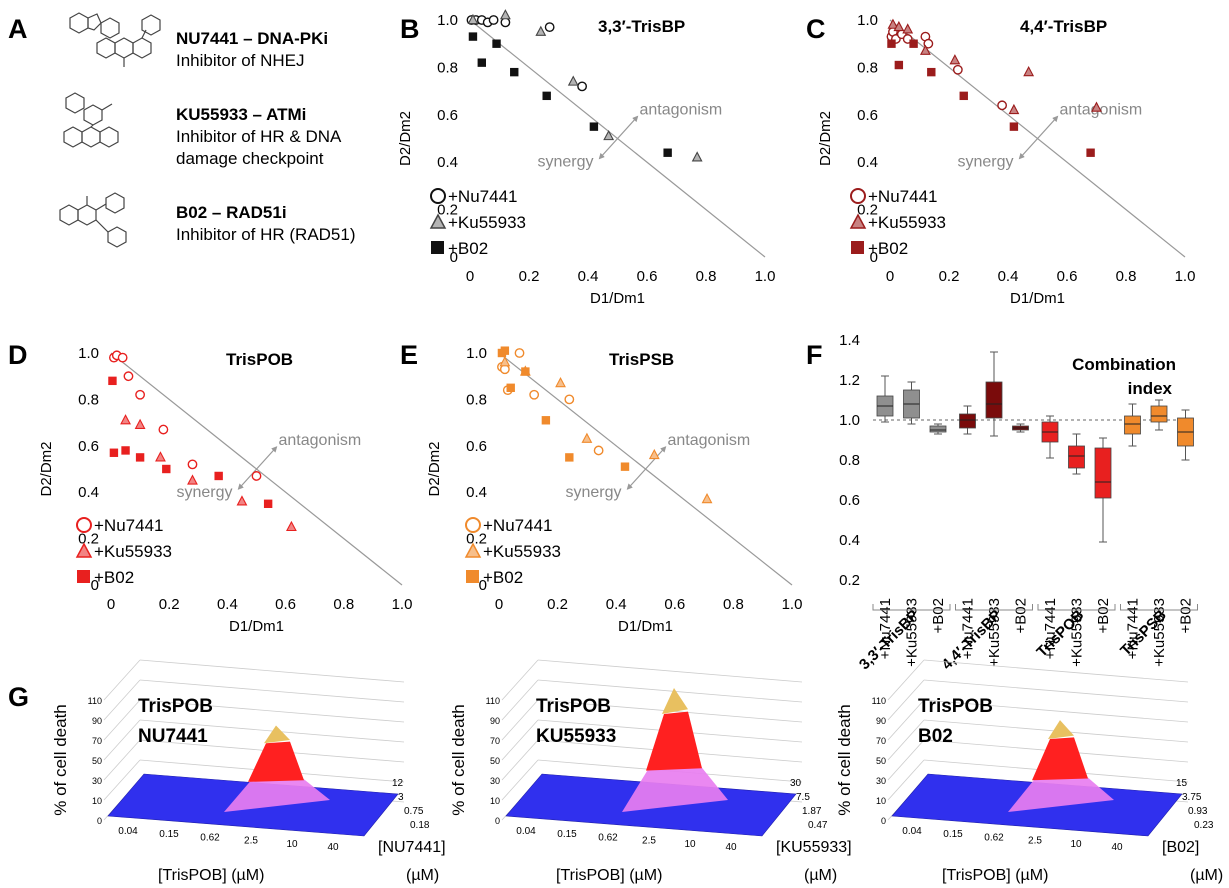  I want to click on y-tick-label: 12, so click(398, 783).